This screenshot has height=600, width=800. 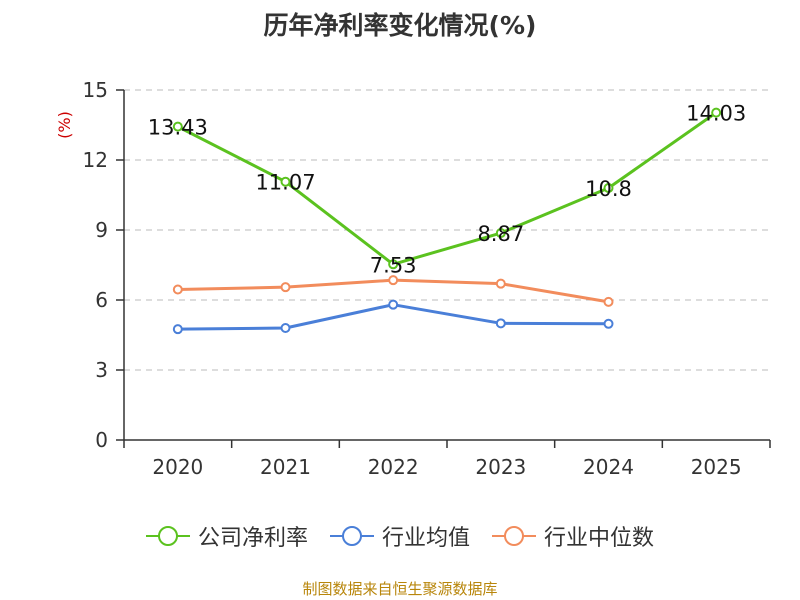 What do you see at coordinates (716, 467) in the screenshot?
I see `x-tick-label-2025: 2025` at bounding box center [716, 467].